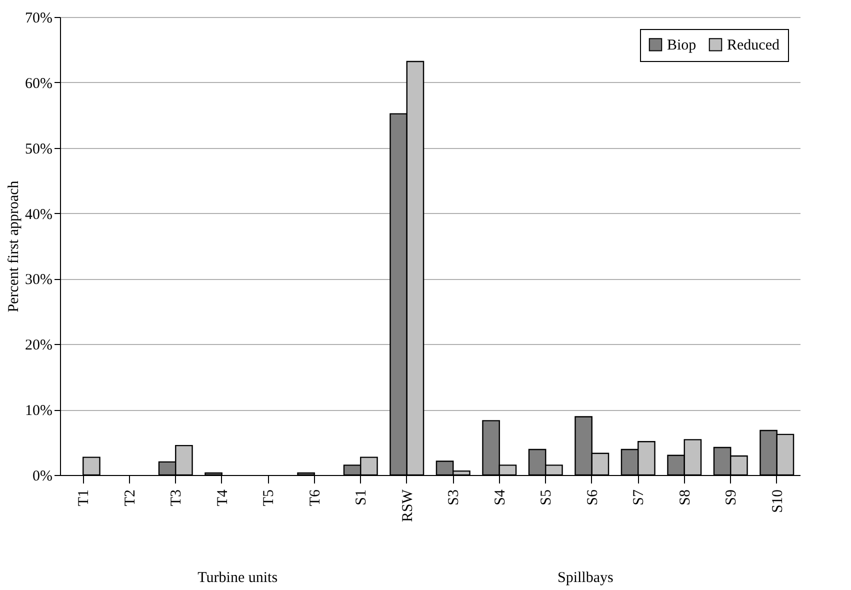 The width and height of the screenshot is (851, 590). Describe the element at coordinates (38, 18) in the screenshot. I see `y-tick-label: 70%` at that location.